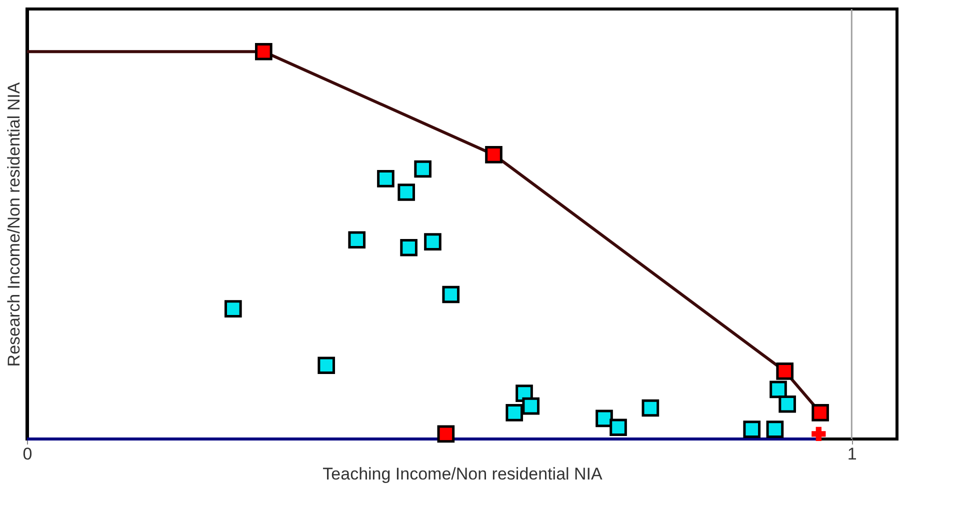 The image size is (959, 527). I want to click on x-axis-title: Teaching Income/Non residential NIA, so click(463, 474).